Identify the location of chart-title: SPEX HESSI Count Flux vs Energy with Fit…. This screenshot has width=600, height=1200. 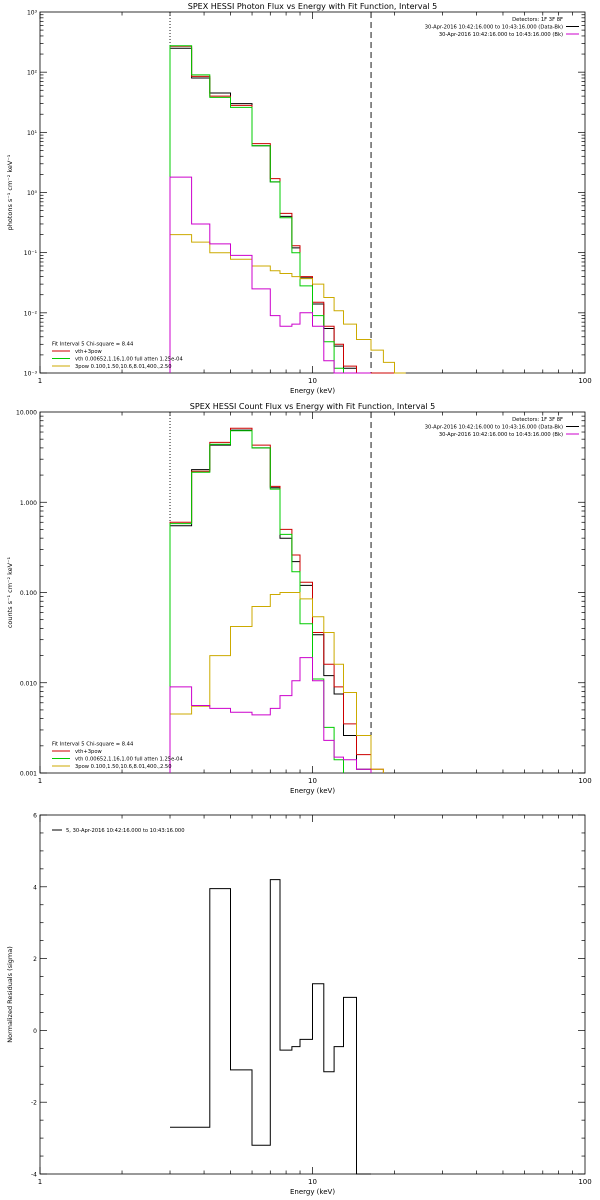
(312, 406).